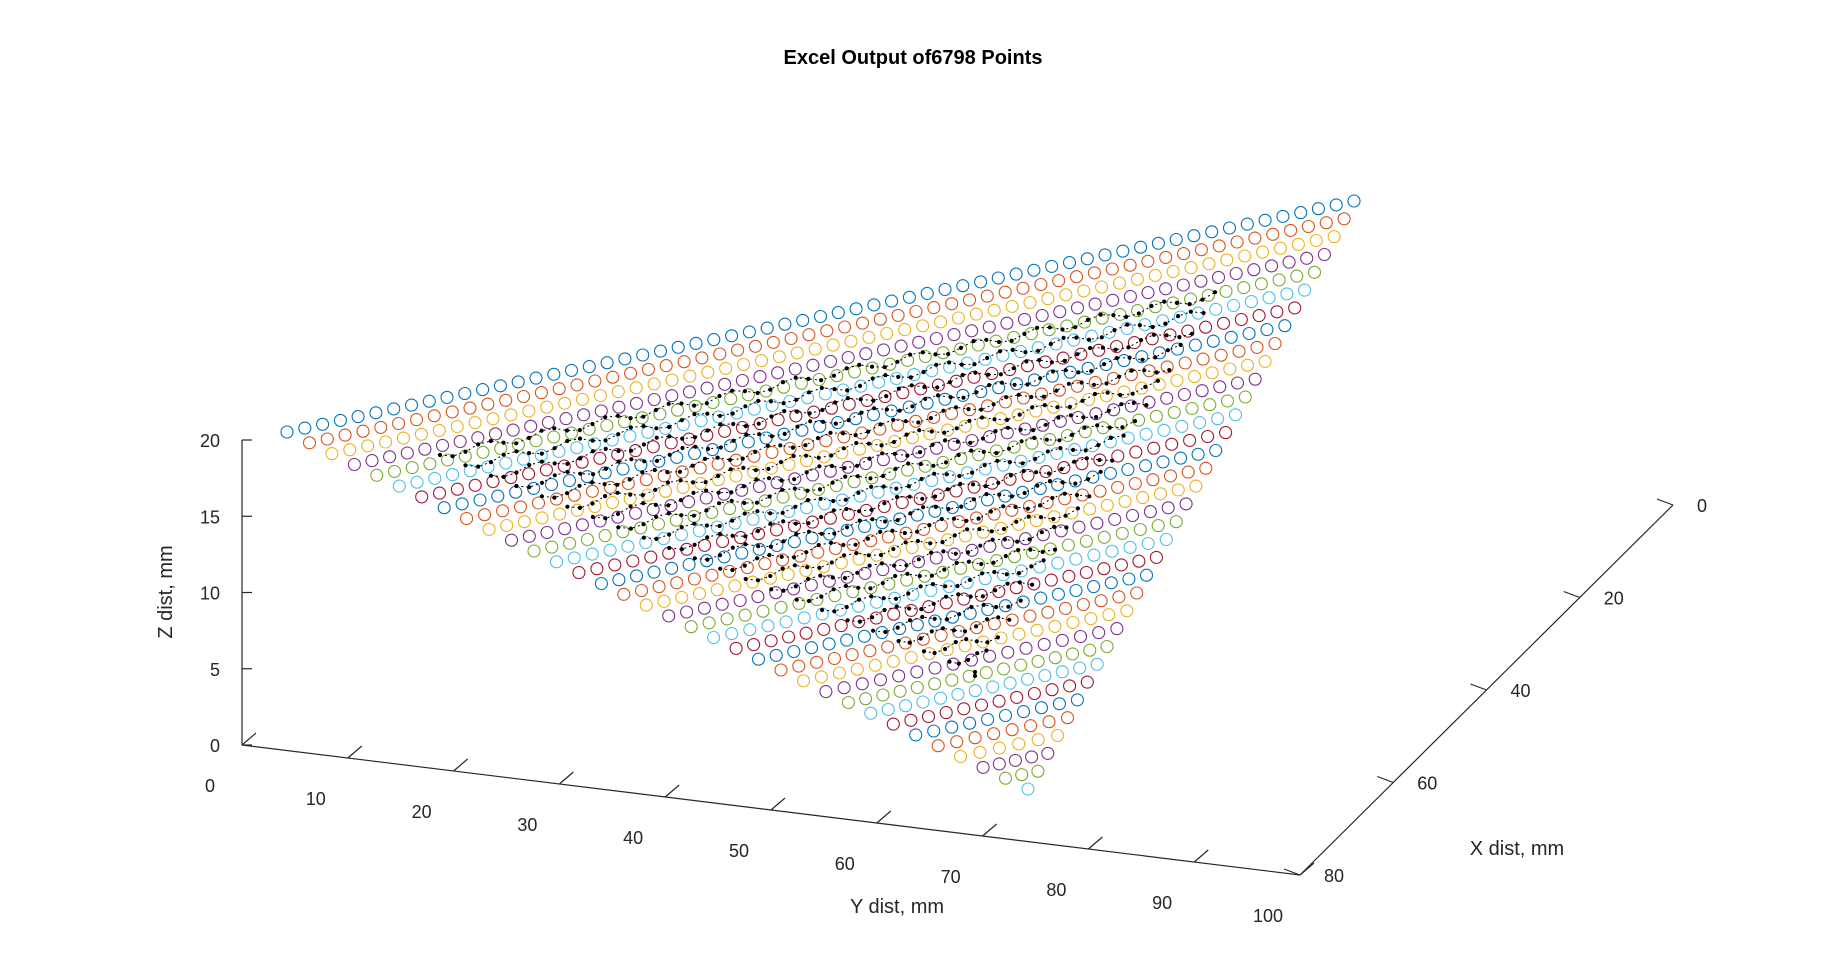 This screenshot has height=971, width=1827. What do you see at coordinates (215, 746) in the screenshot?
I see `z-tick-label: 0` at bounding box center [215, 746].